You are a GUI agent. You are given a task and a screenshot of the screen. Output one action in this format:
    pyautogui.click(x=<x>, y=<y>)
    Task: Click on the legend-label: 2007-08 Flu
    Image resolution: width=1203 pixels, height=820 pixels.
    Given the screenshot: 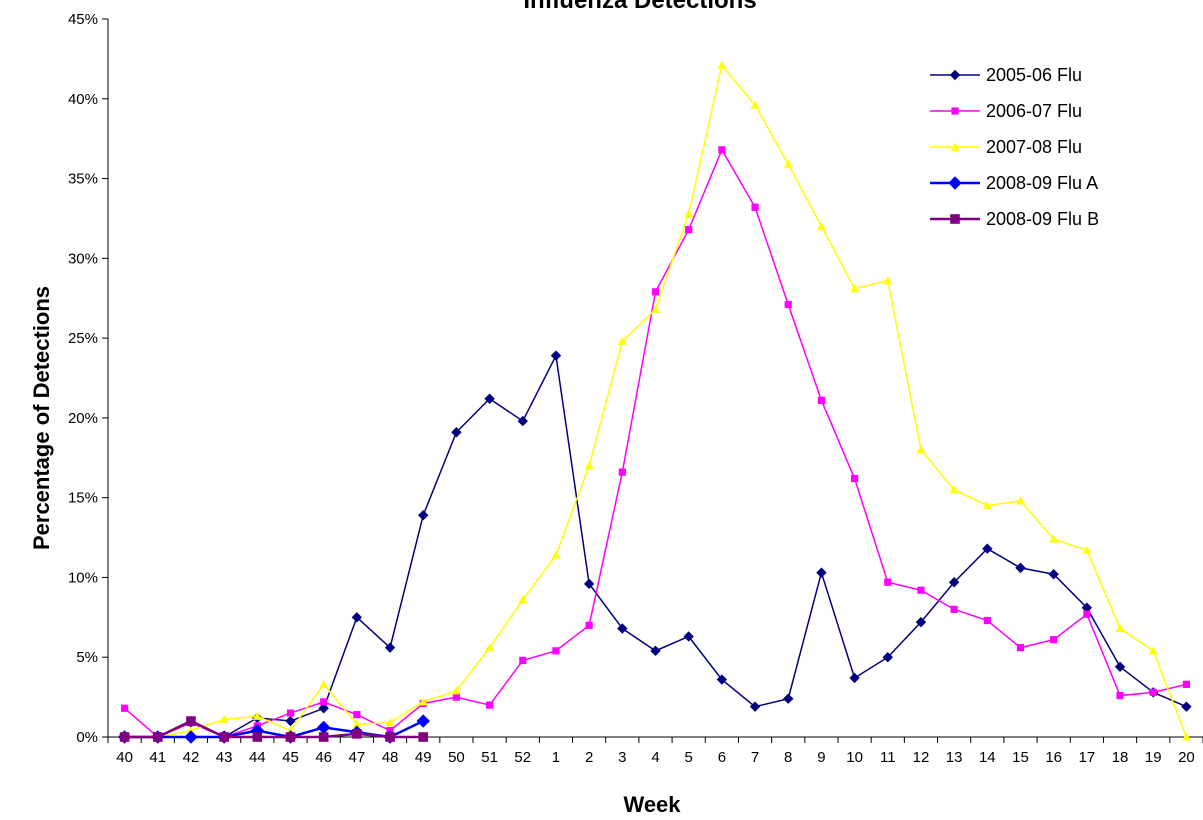 What is the action you would take?
    pyautogui.click(x=1034, y=147)
    